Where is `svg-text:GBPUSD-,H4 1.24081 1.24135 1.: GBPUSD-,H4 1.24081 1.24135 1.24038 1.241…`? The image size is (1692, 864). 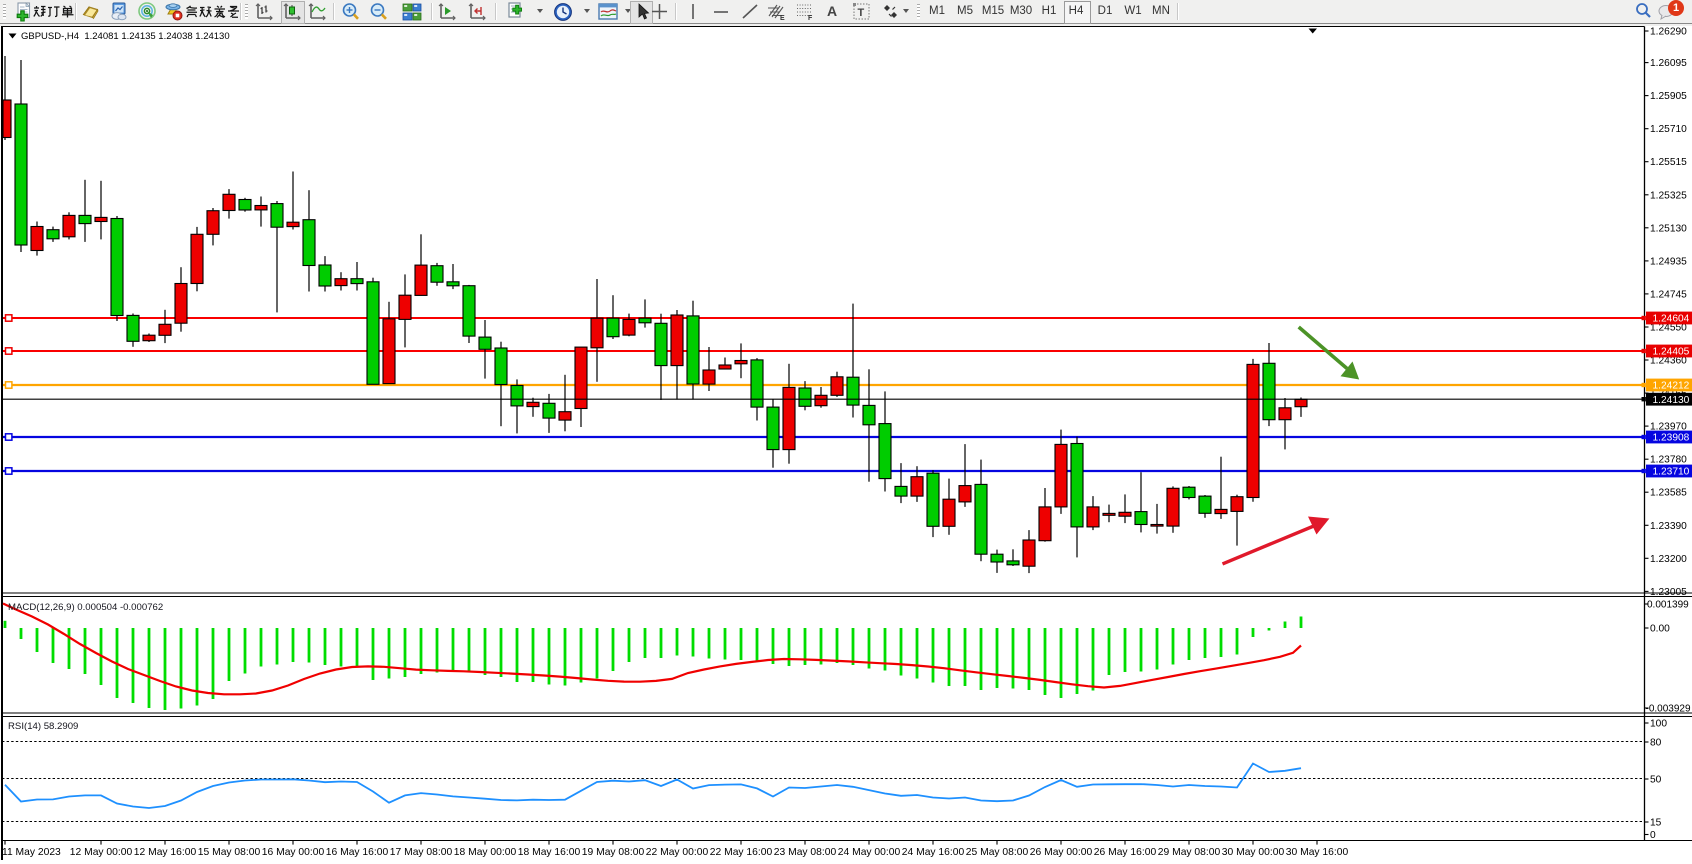
svg-text:GBPUSD-,H4 1.24081 1.24135 1.: GBPUSD-,H4 1.24081 1.24135 1.24038 1.241… is located at coordinates (125, 36).